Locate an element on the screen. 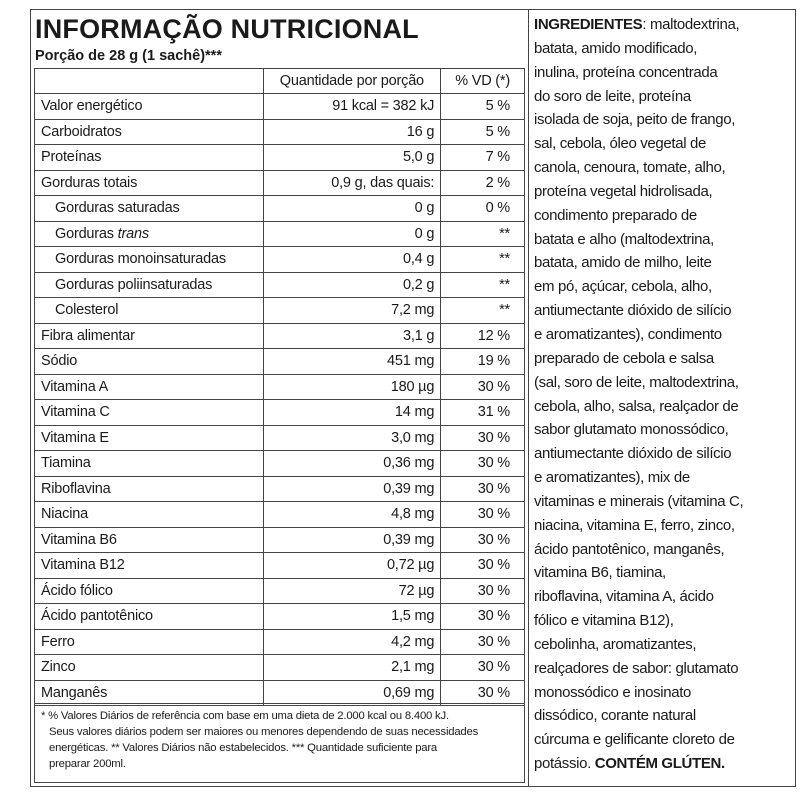 The width and height of the screenshot is (800, 800). nutrient-dv: 7 % is located at coordinates (482, 157).